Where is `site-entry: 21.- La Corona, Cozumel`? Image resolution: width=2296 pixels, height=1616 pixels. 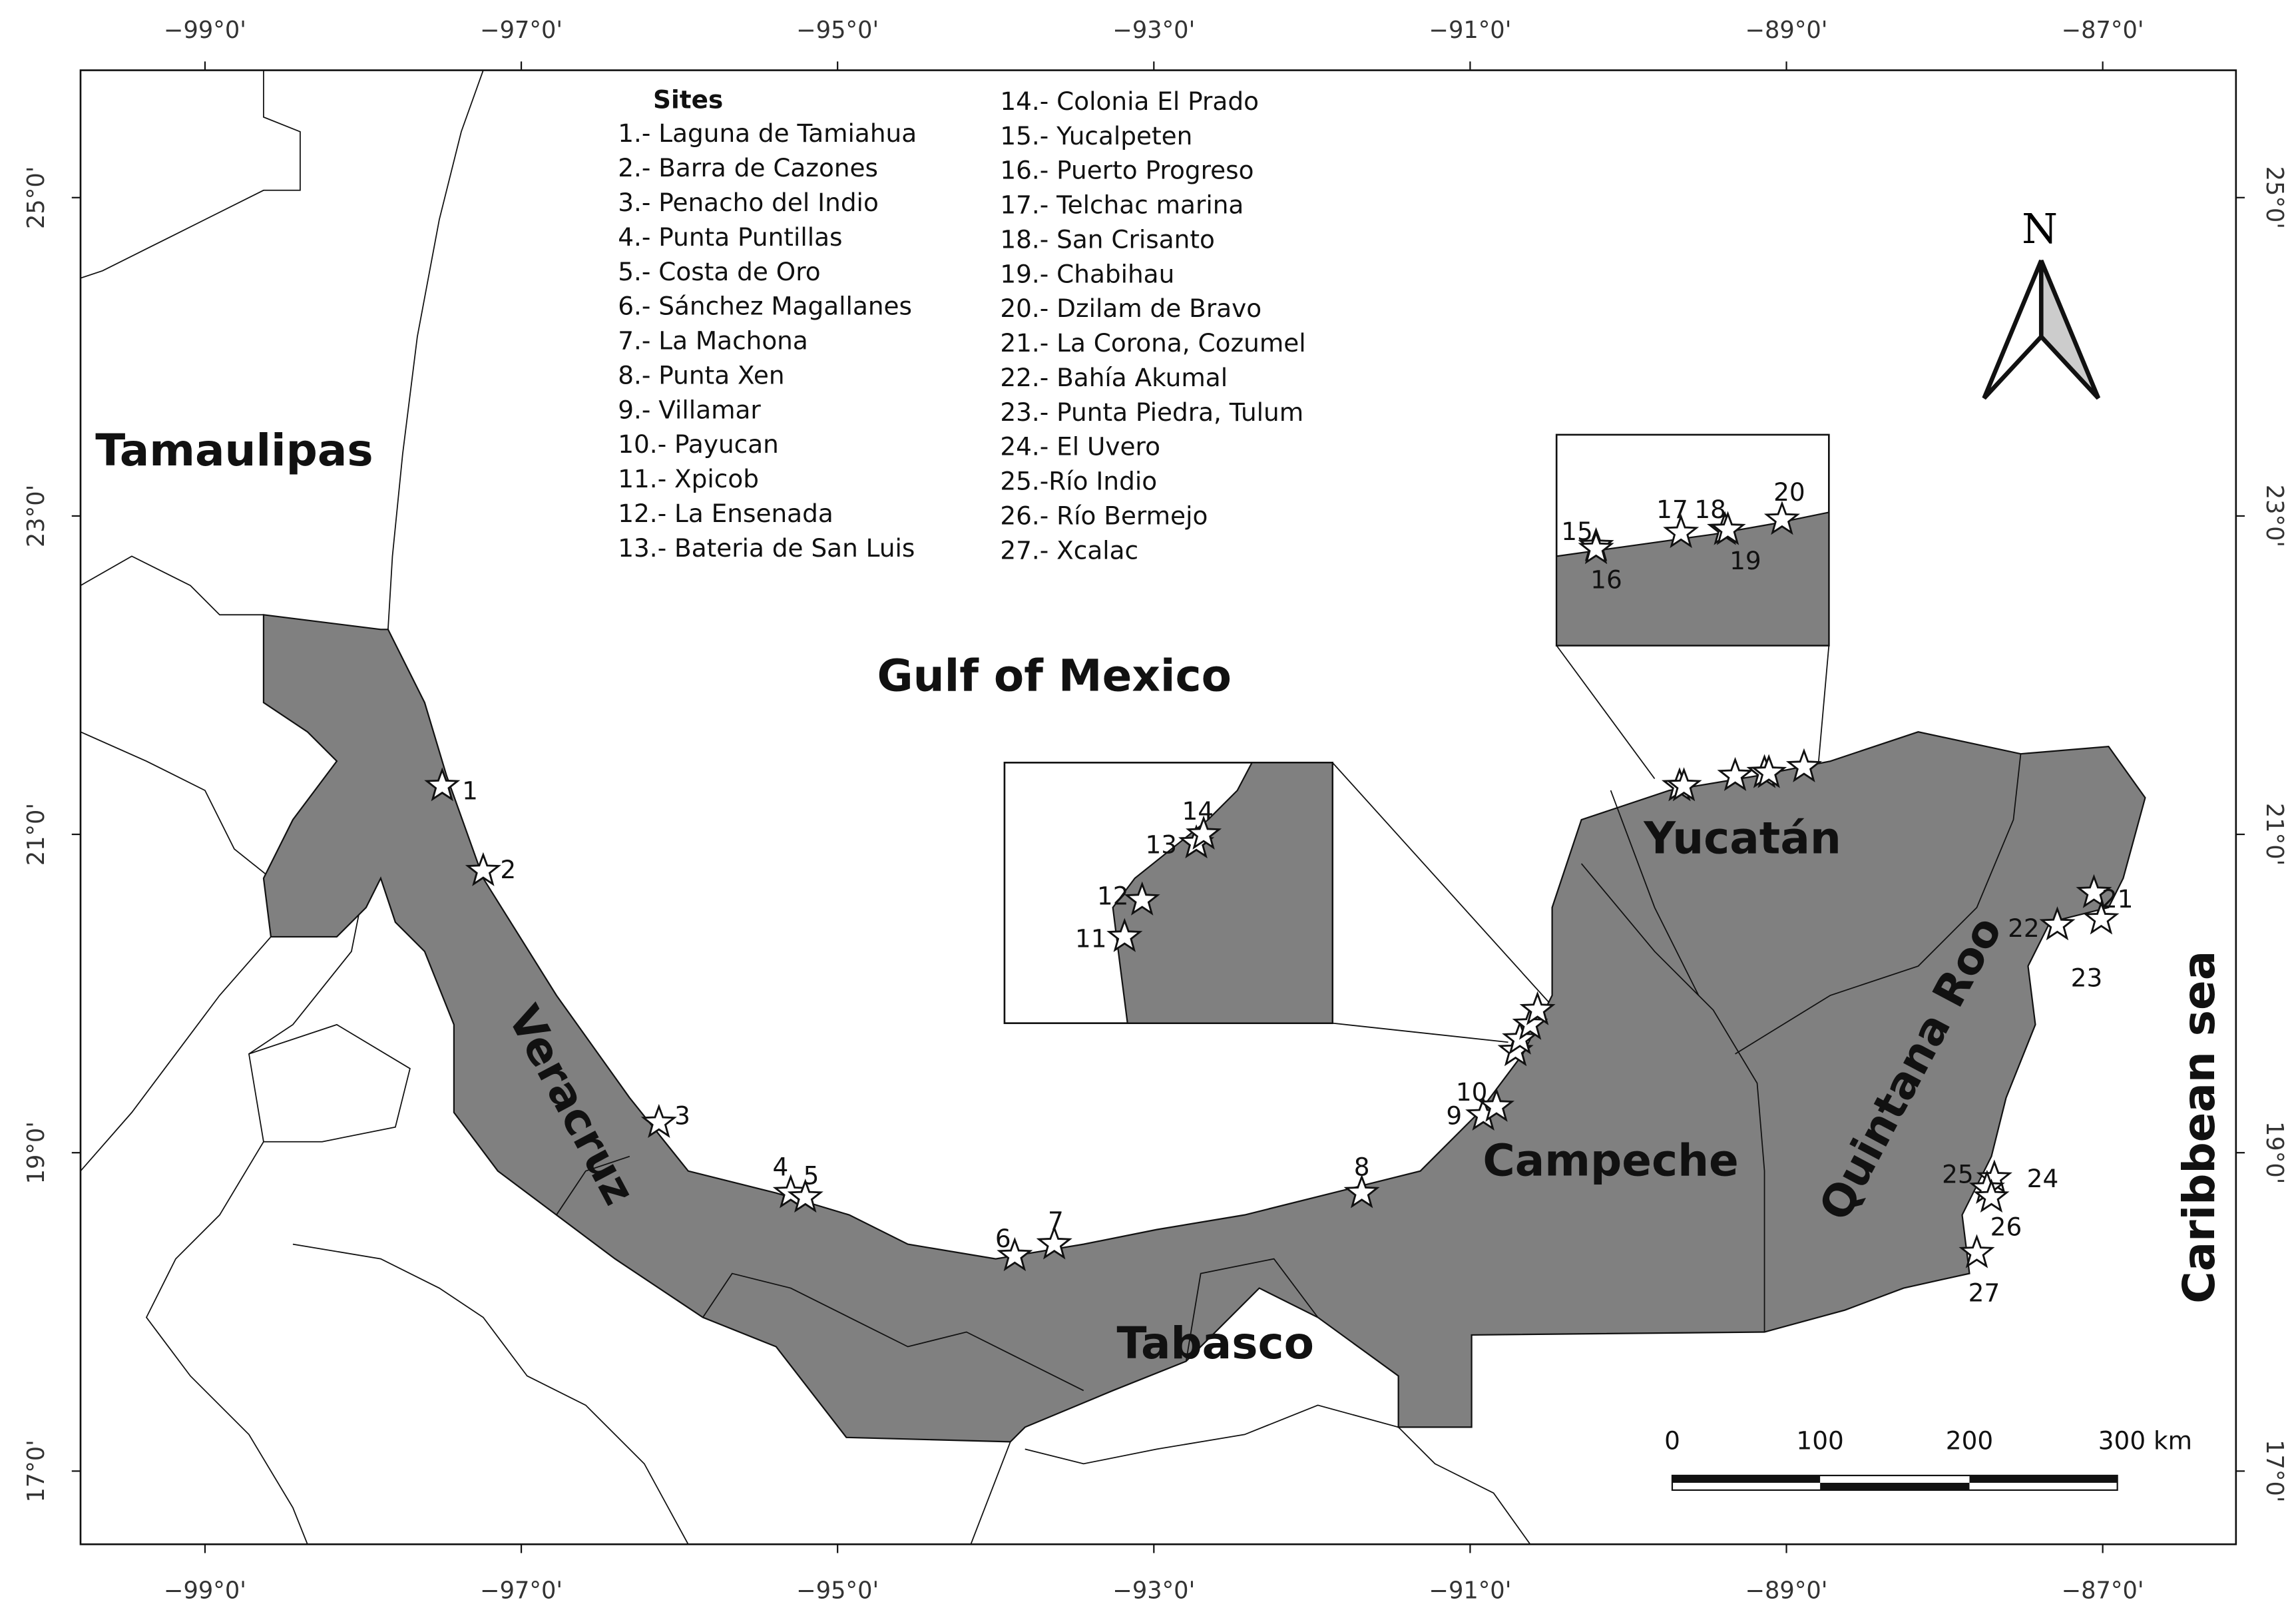
site-entry: 21.- La Corona, Cozumel is located at coordinates (1152, 343).